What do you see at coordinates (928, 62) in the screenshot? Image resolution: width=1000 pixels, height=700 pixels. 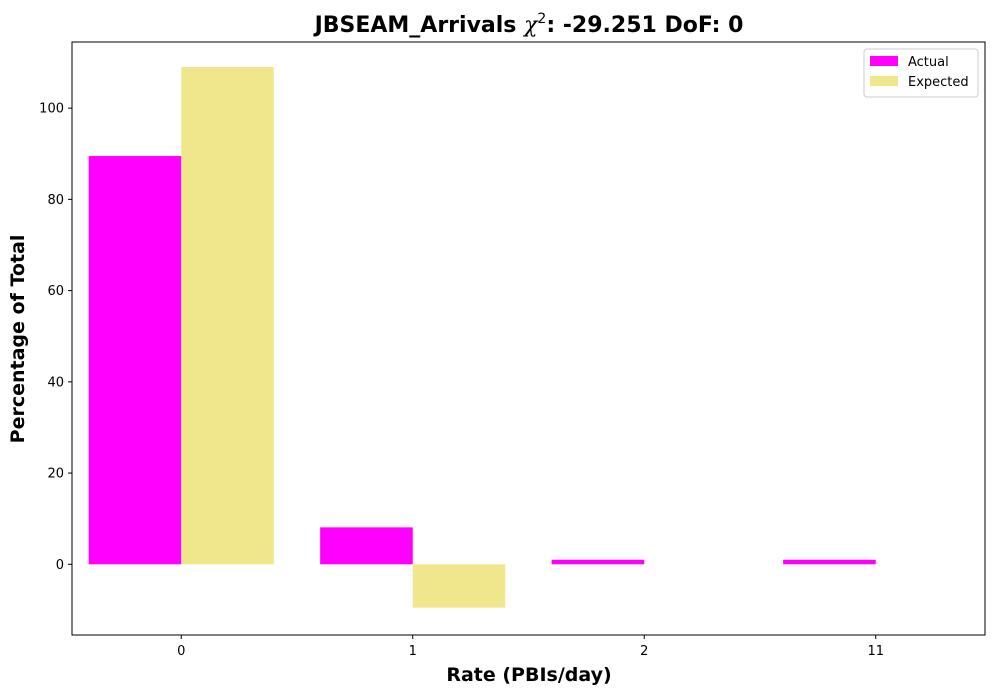 I see `legend-label-actual: Actual` at bounding box center [928, 62].